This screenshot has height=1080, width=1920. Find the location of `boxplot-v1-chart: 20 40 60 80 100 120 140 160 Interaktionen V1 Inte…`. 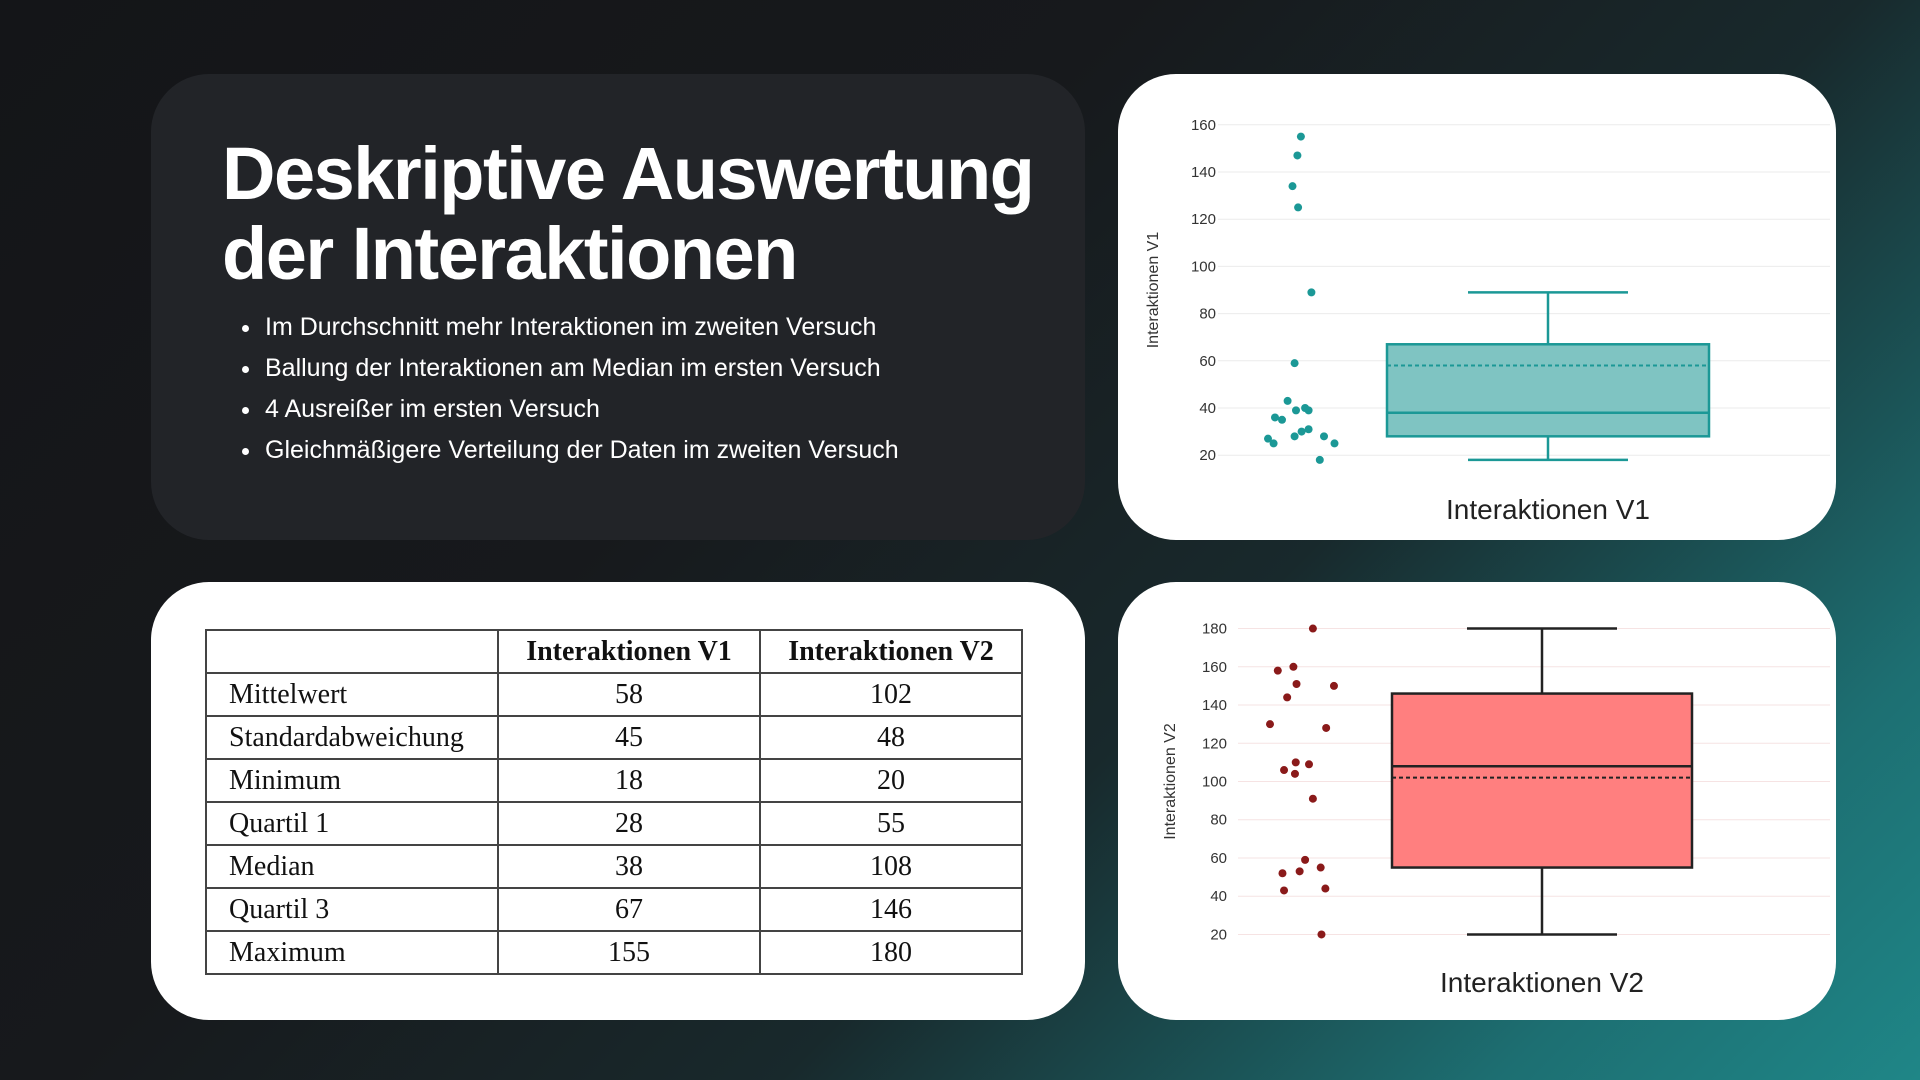

boxplot-v1-chart: 20 40 60 80 100 120 140 160 Interaktionen V1 Inte… is located at coordinates (1487, 321).